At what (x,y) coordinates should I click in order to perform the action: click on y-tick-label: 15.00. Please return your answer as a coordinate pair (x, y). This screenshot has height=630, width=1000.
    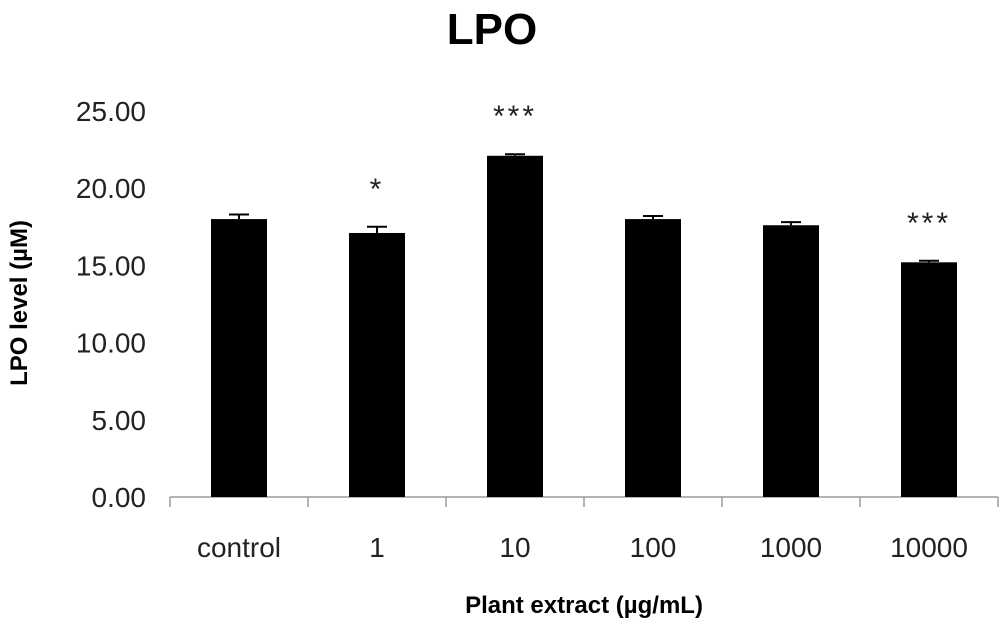
    Looking at the image, I should click on (111, 265).